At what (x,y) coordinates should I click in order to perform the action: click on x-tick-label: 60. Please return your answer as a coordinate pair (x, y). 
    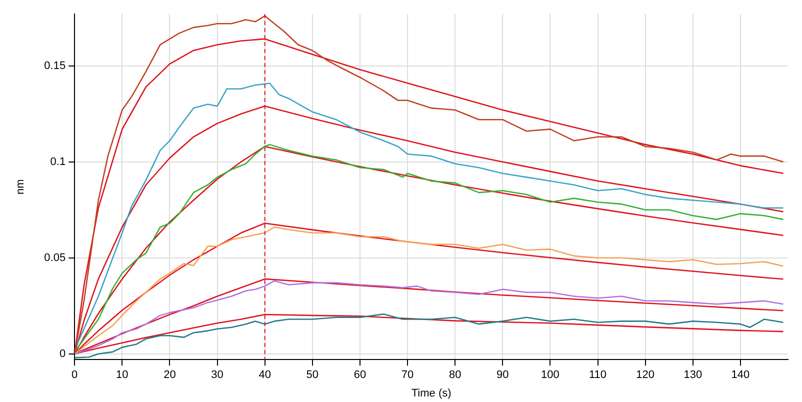
    Looking at the image, I should click on (360, 375).